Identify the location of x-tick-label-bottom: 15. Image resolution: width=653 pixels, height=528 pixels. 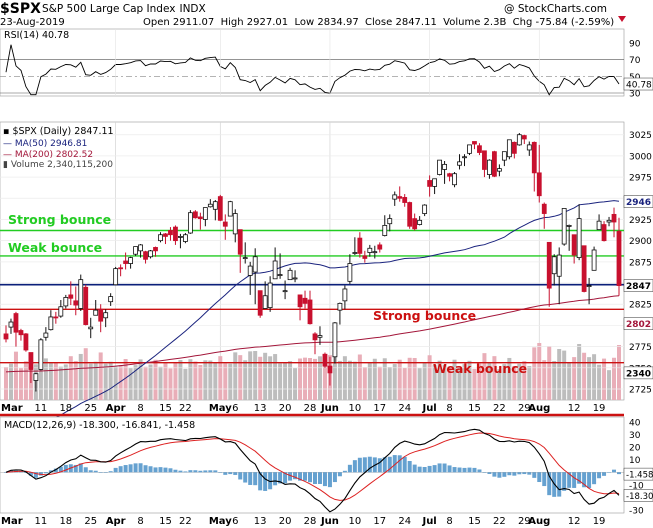
(474, 521).